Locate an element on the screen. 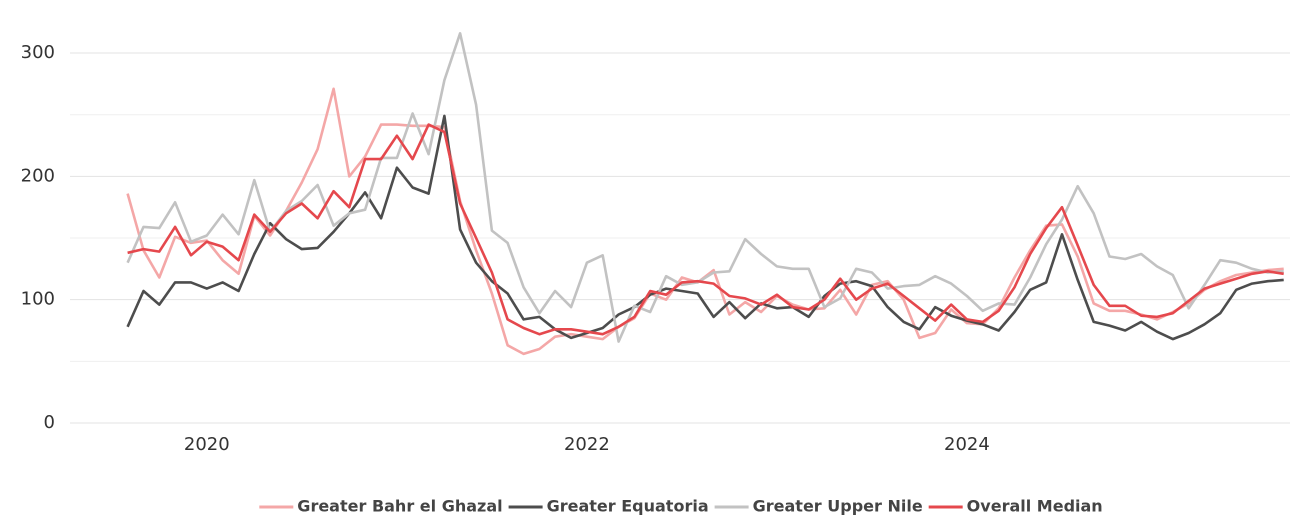 Image resolution: width=1290 pixels, height=518 pixels. legend-label: Overall Median is located at coordinates (1035, 506).